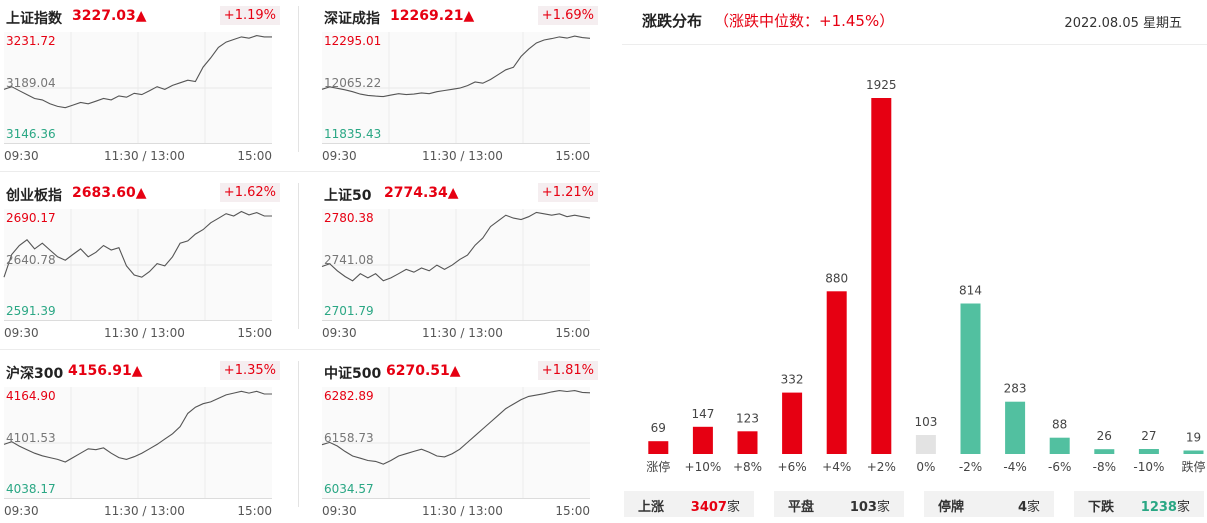  What do you see at coordinates (1059, 425) in the screenshot?
I see `bar-value-label: 88` at bounding box center [1059, 425].